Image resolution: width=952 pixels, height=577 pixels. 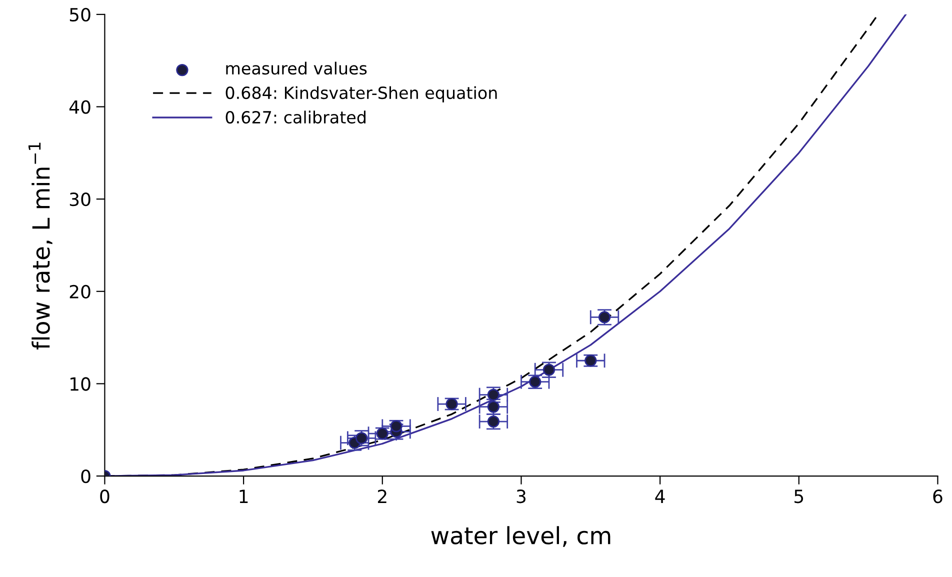 I want to click on x-tick-label: 4, so click(x=660, y=496).